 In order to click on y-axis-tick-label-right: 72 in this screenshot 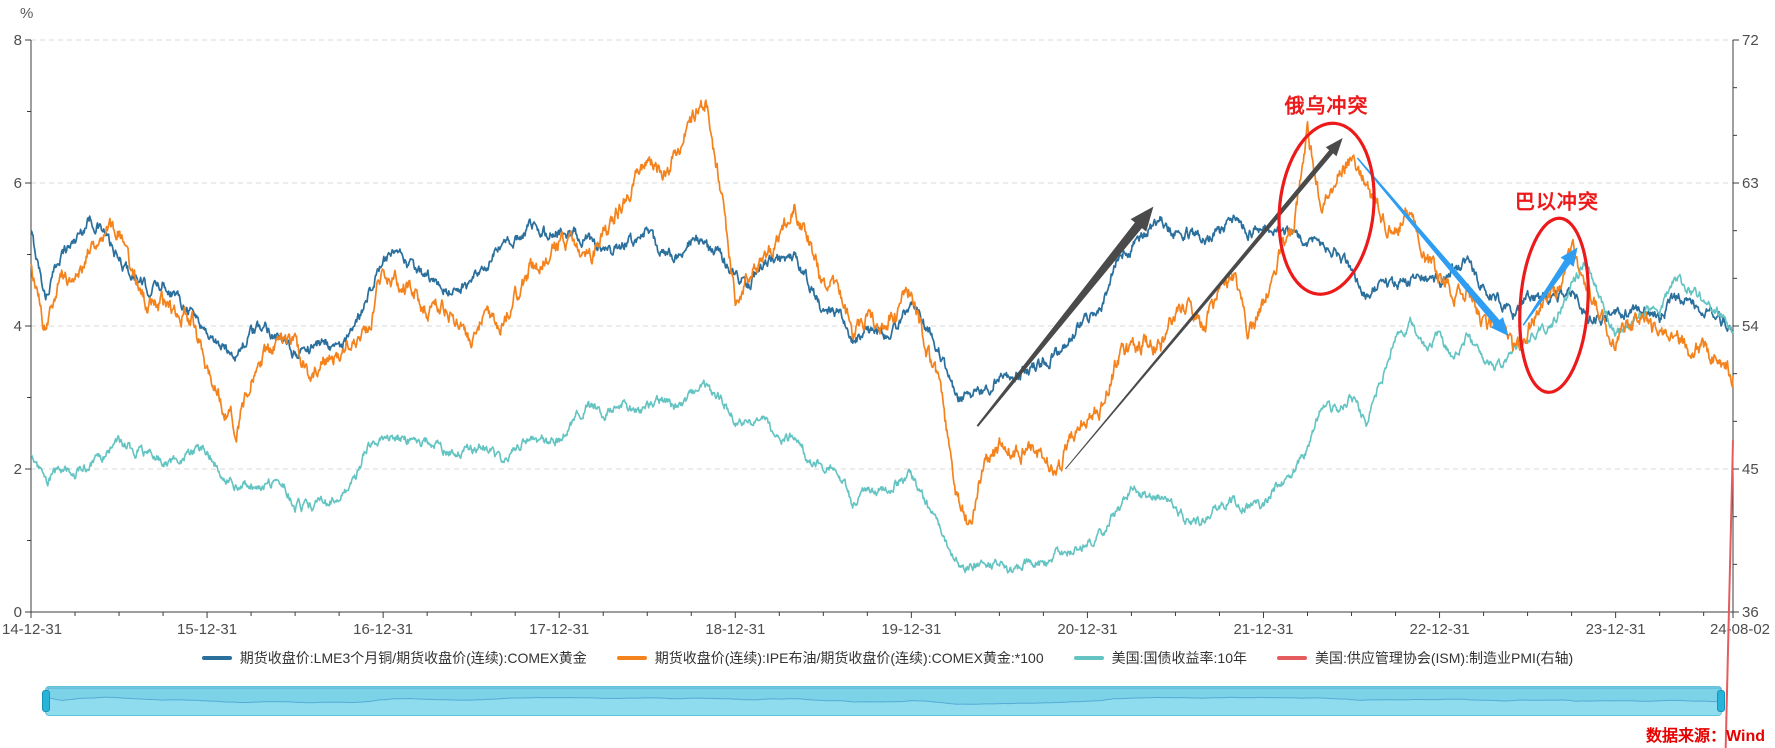, I will do `click(1750, 40)`.